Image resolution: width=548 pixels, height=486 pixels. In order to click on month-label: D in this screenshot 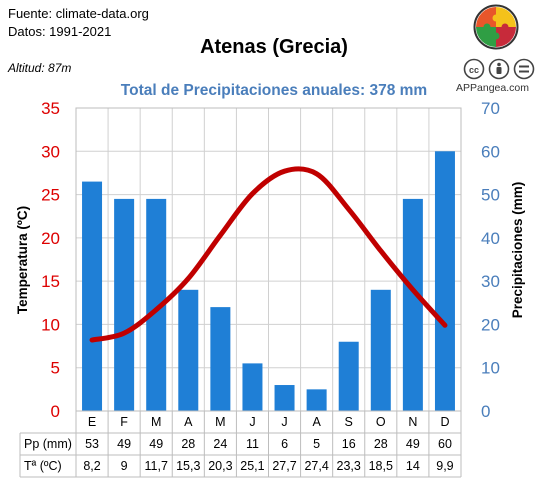, I will do `click(444, 422)`.